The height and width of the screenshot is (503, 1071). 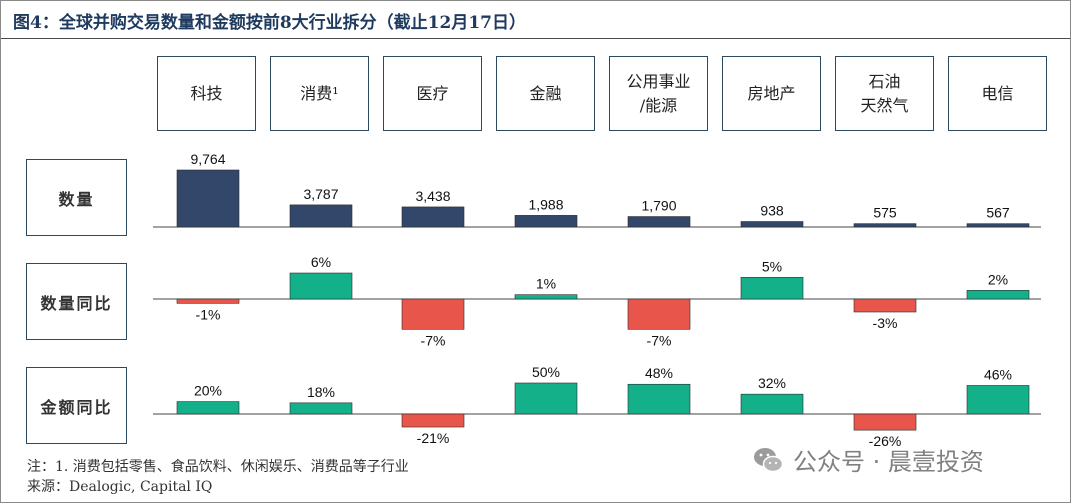 I want to click on data-label-count-2: 3,438, so click(x=432, y=196).